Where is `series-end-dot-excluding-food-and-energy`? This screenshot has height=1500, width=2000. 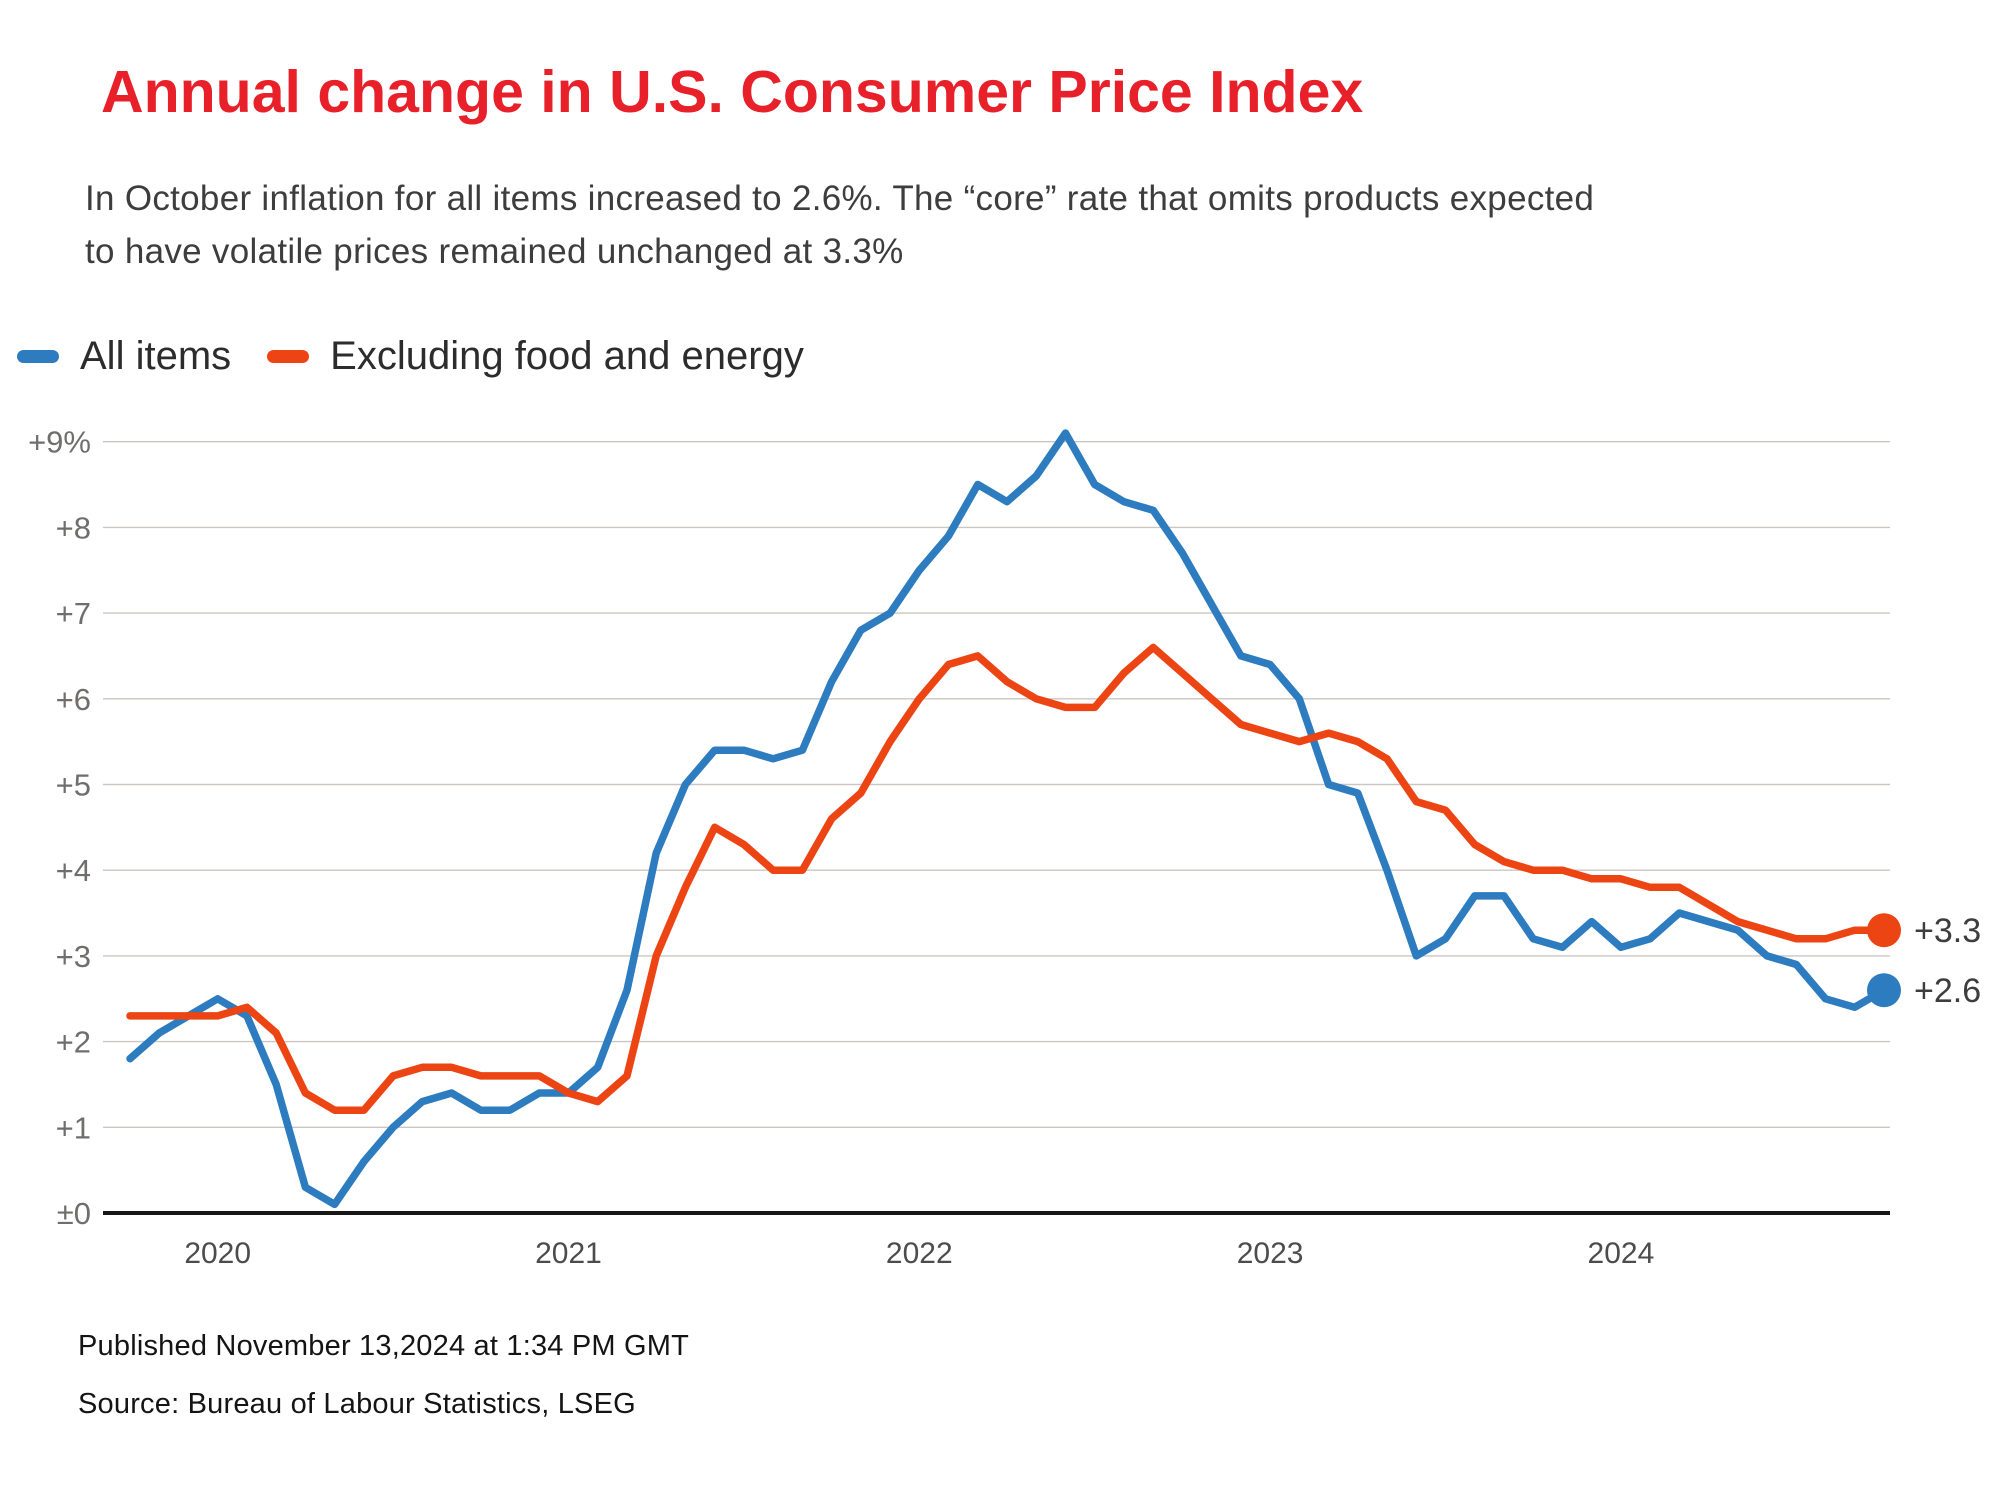 series-end-dot-excluding-food-and-energy is located at coordinates (1884, 930).